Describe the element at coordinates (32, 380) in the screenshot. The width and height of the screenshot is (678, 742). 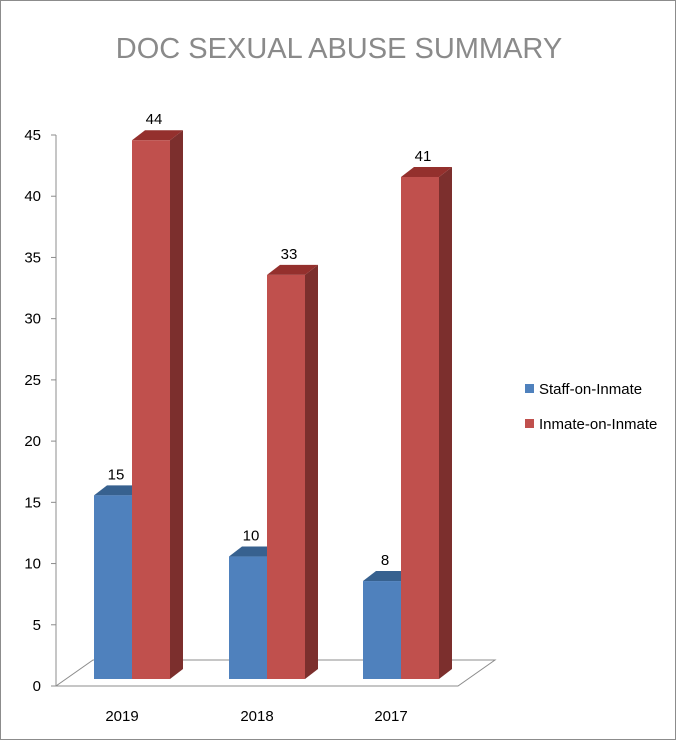
I see `y-tick-label: 25` at that location.